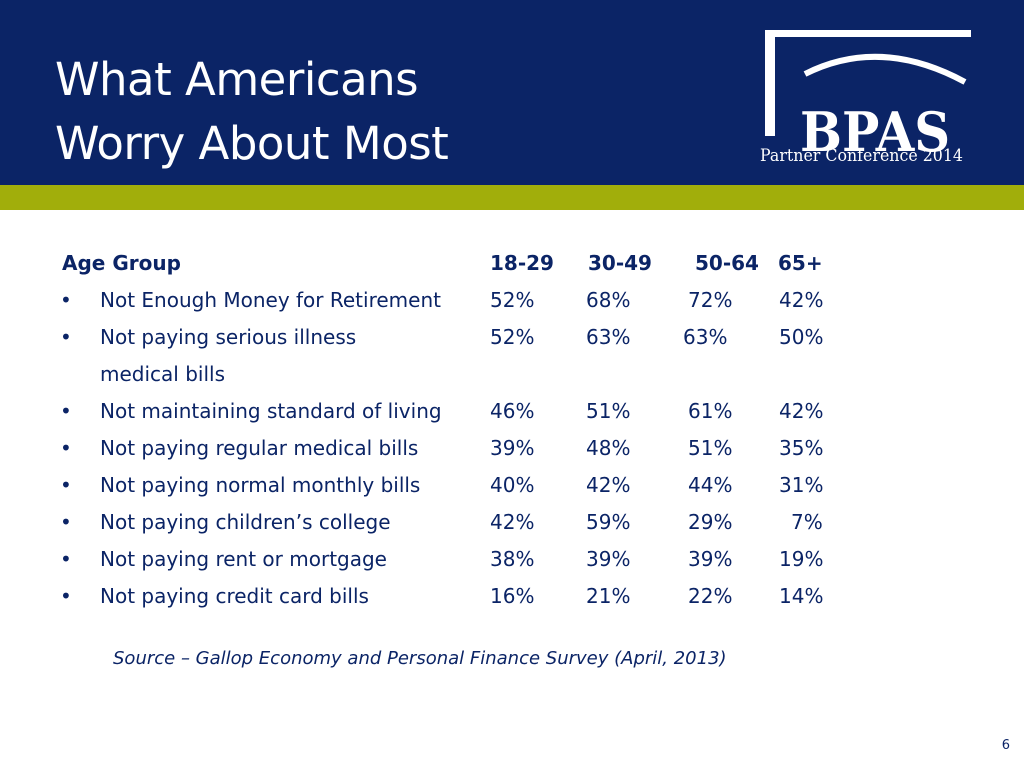  What do you see at coordinates (608, 337) in the screenshot?
I see `row-value-30-49: 63%` at bounding box center [608, 337].